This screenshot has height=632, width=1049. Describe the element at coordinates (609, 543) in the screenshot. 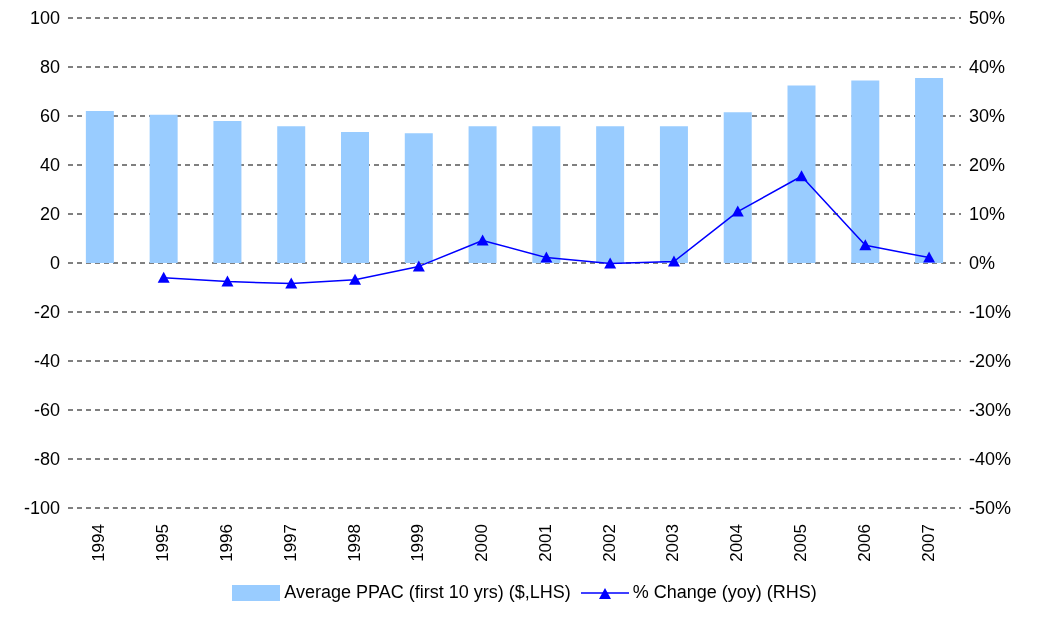

I see `x-tick-label: 2002` at that location.